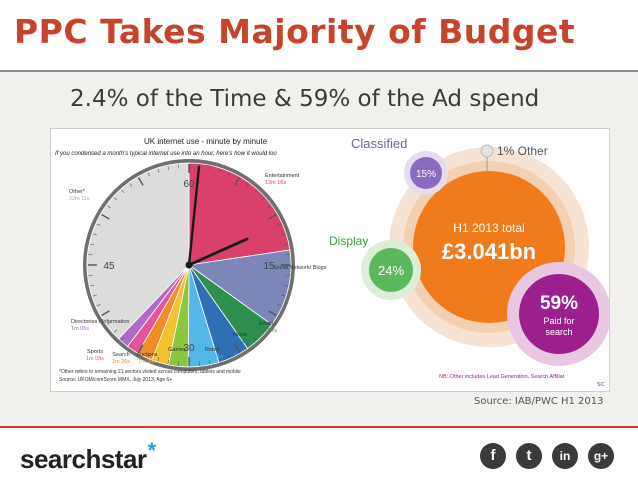 The width and height of the screenshot is (638, 479). What do you see at coordinates (558, 321) in the screenshot?
I see `search-label-line1: Paid for` at bounding box center [558, 321].